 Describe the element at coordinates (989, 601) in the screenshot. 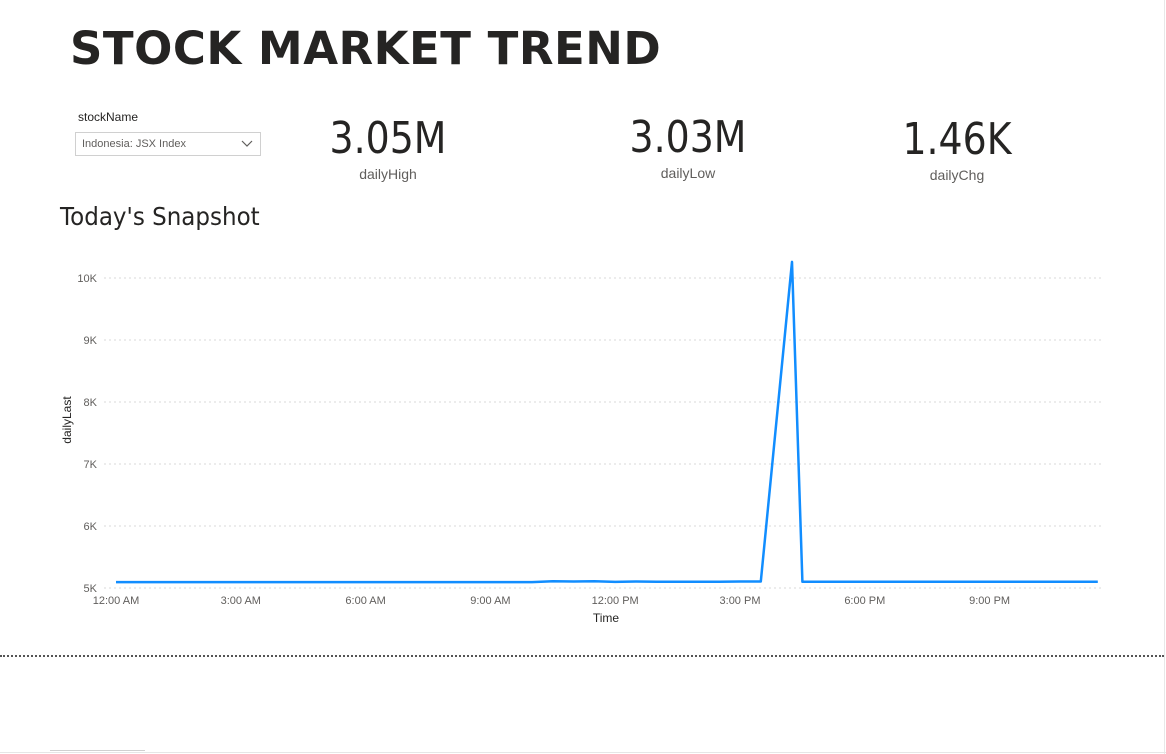

I see `x-tick-label: 9:00 PM` at that location.